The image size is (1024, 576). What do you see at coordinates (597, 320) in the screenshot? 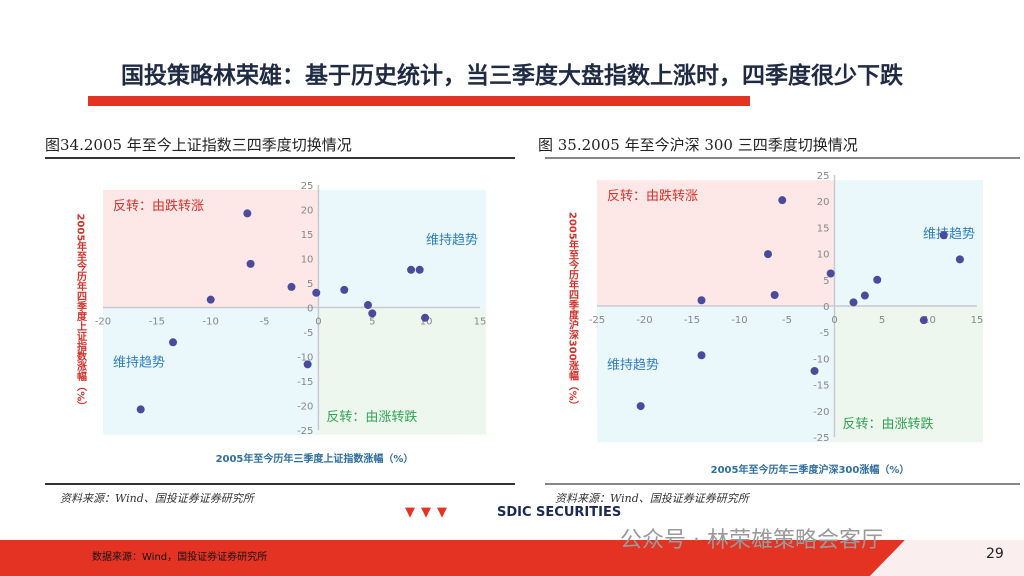
I see `x-tick-label: -25` at bounding box center [597, 320].